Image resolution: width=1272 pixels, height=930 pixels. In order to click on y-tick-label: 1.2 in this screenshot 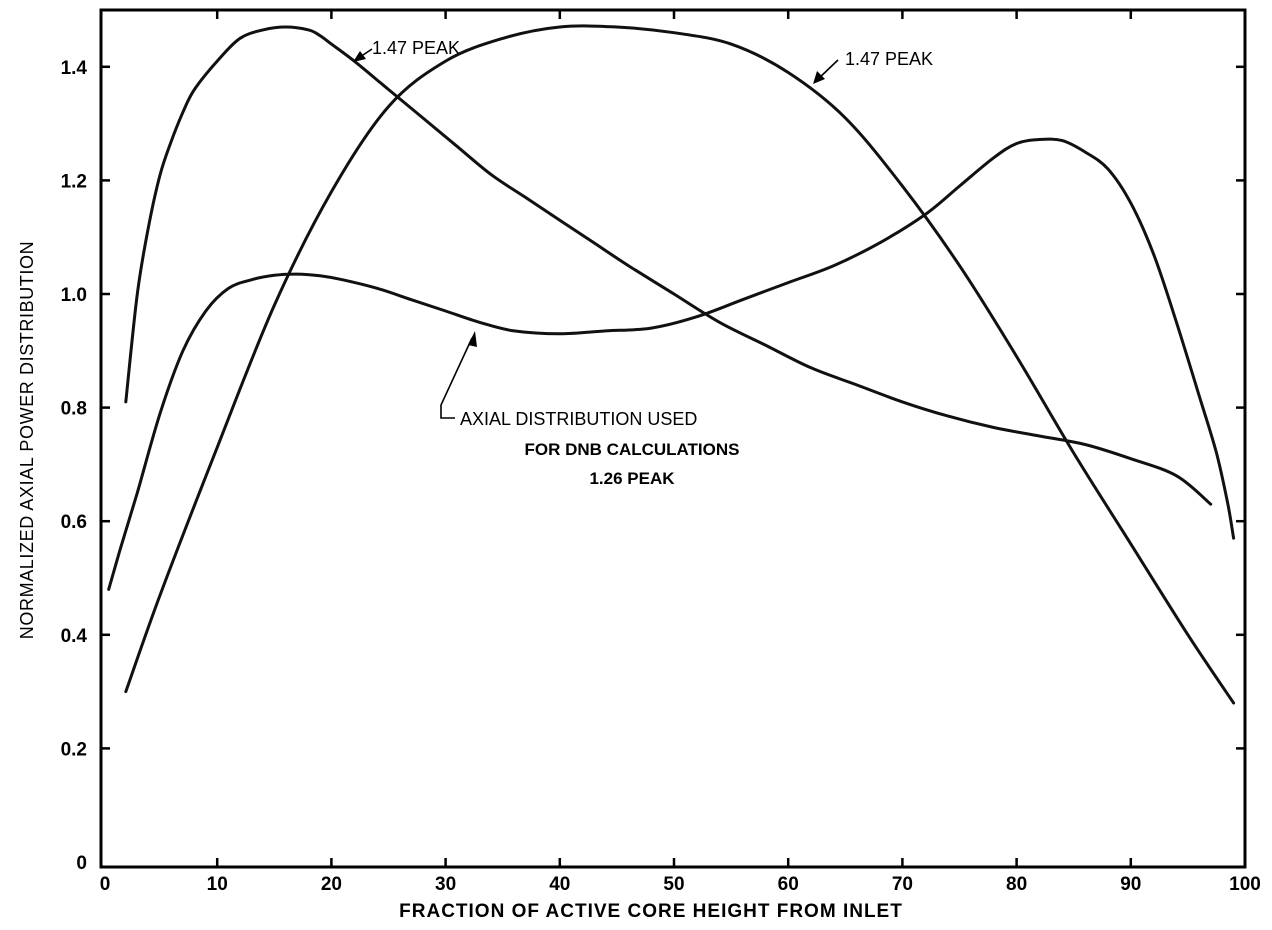, I will do `click(74, 181)`.